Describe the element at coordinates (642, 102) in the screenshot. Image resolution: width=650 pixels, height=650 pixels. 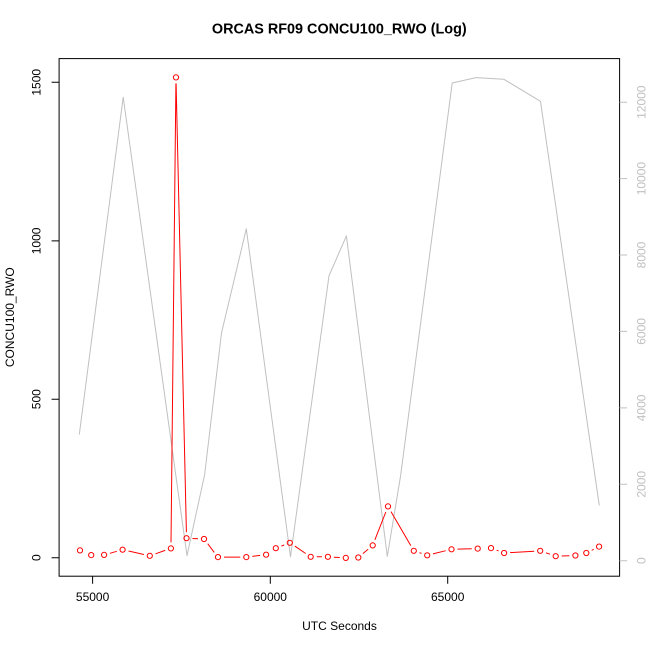
I see `svg-text: 12000` at that location.